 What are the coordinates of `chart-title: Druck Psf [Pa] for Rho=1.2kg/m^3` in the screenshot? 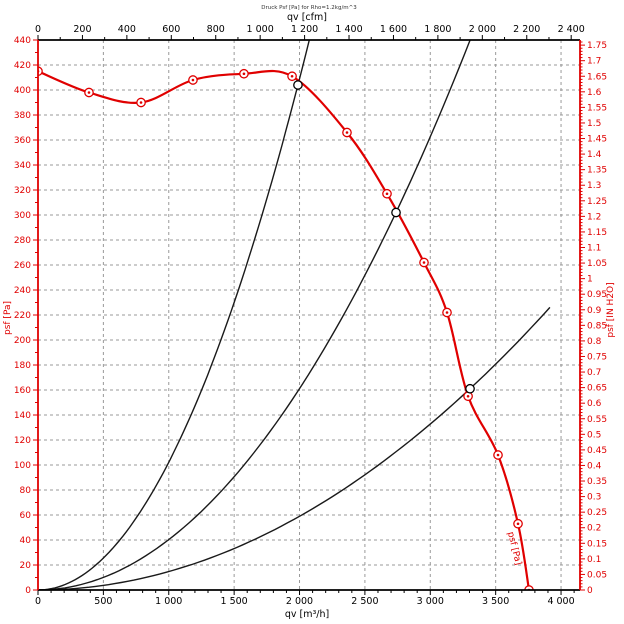 It's located at (309, 8).